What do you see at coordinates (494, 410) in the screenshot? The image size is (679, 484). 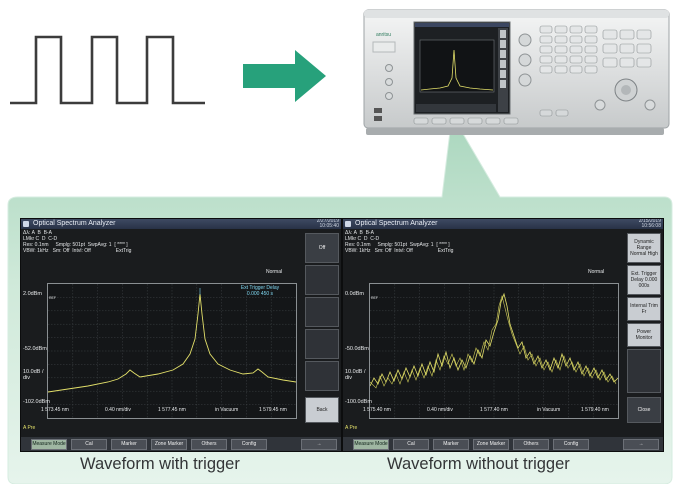 I see `x-center: 1 577.40 nm` at bounding box center [494, 410].